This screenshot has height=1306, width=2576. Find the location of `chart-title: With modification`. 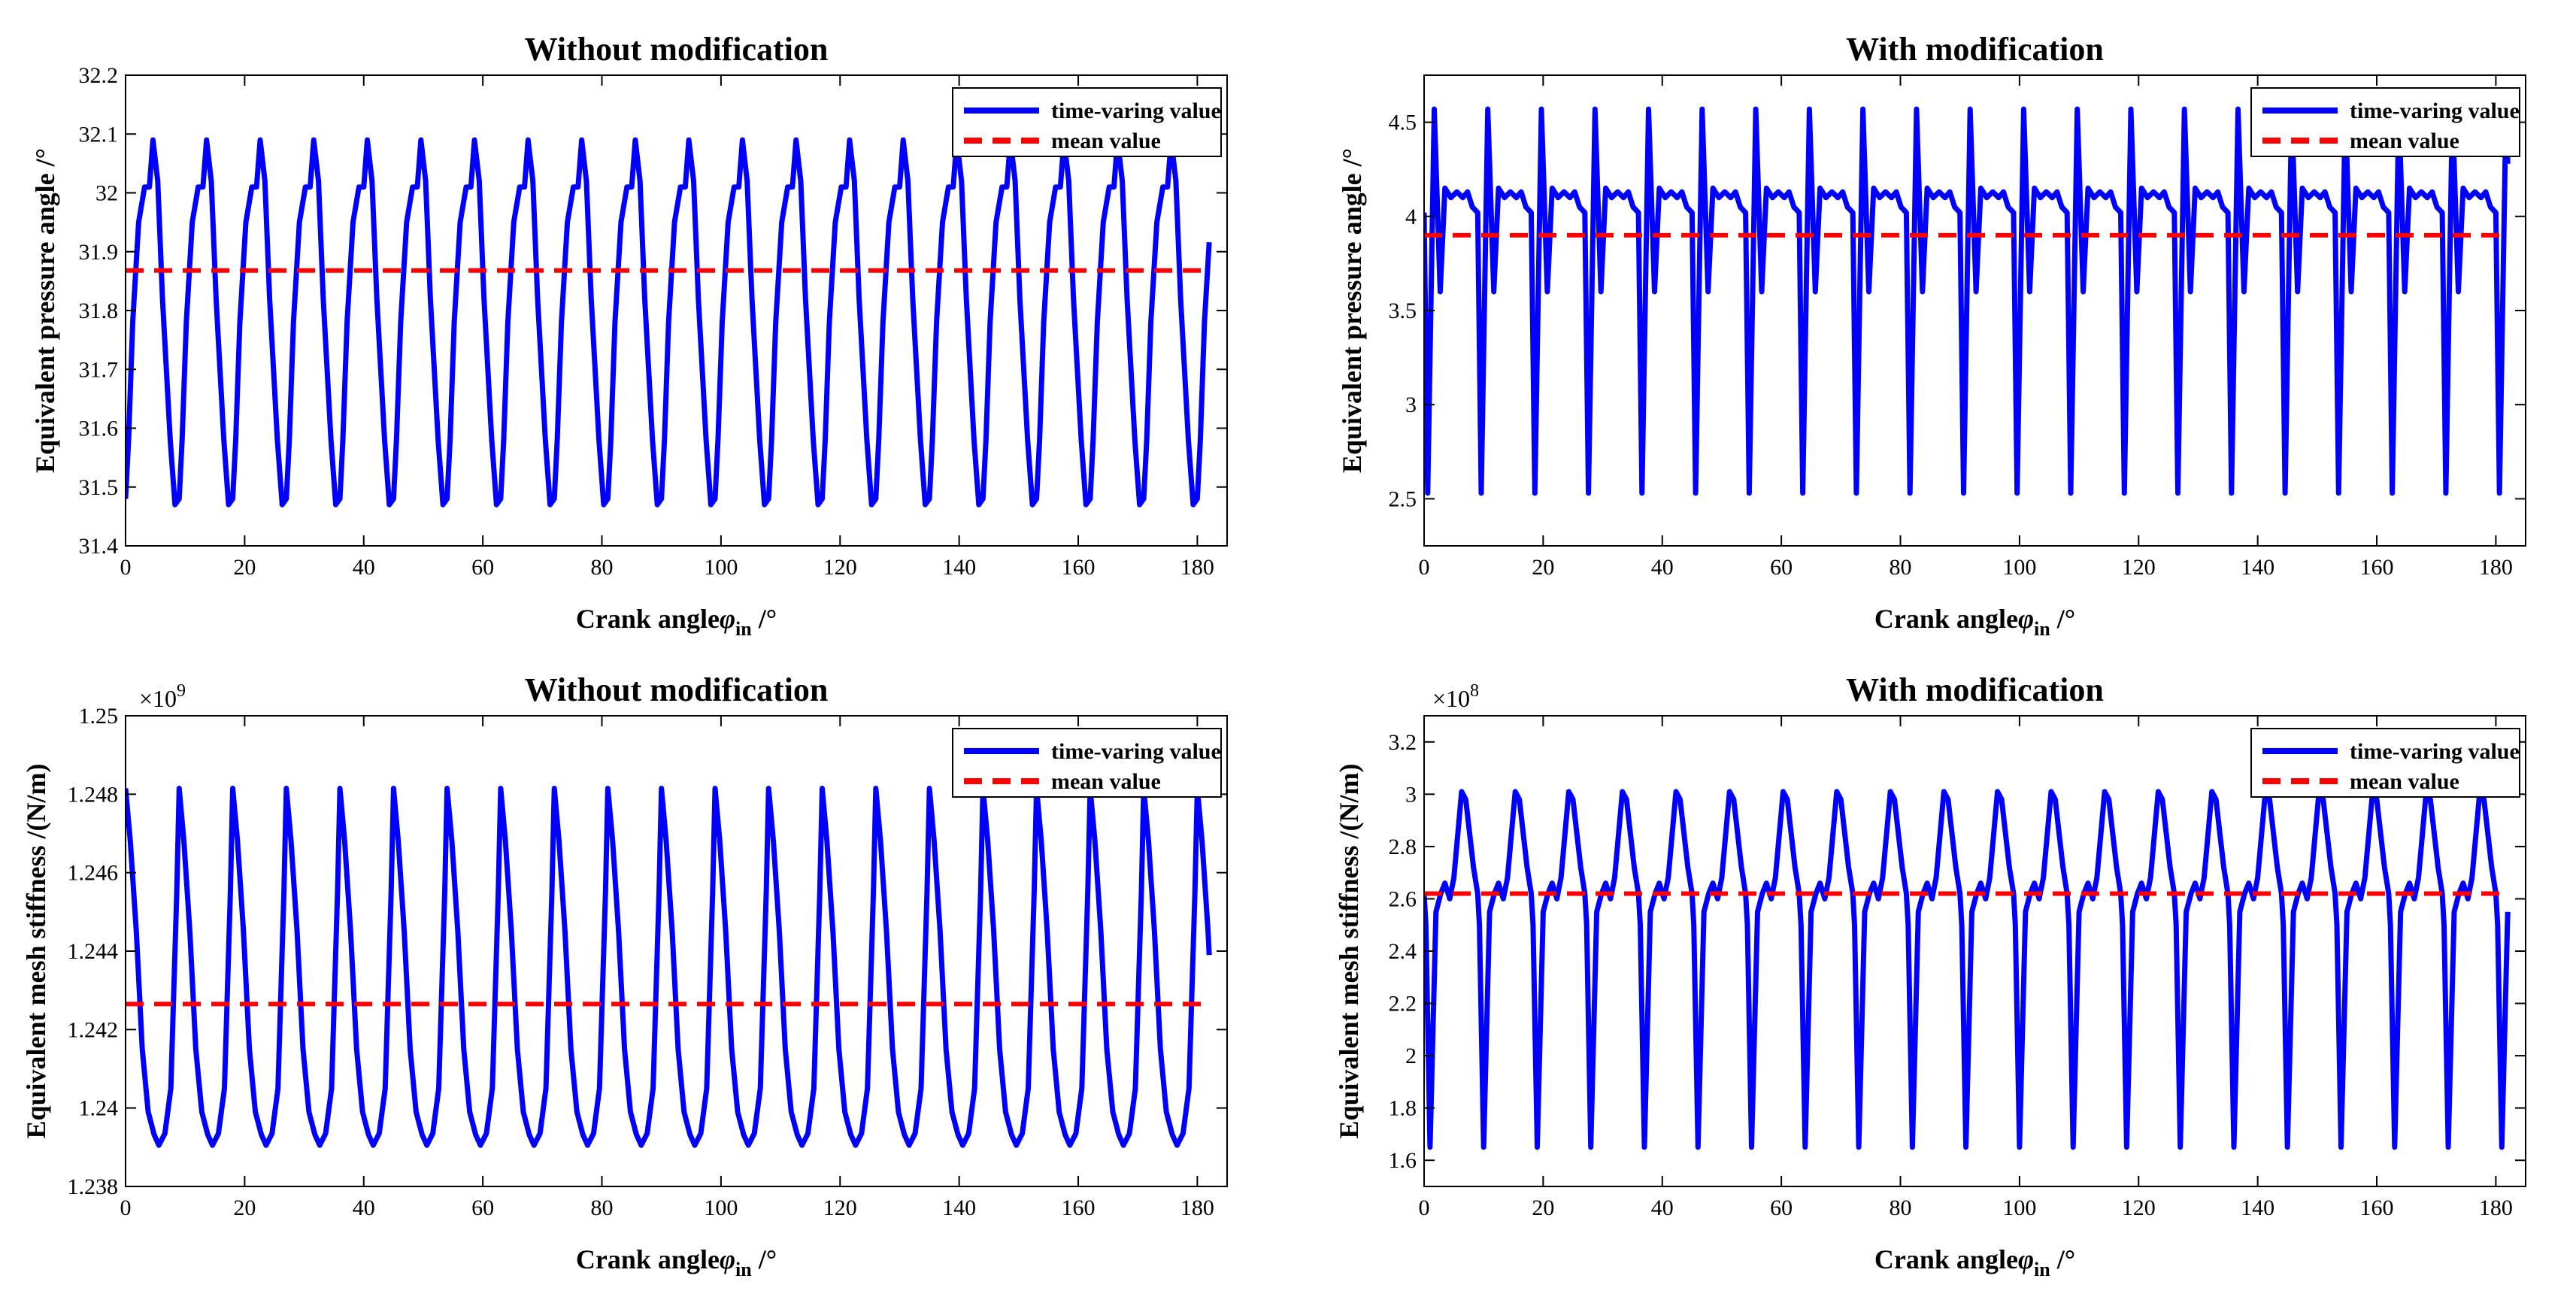

chart-title: With modification is located at coordinates (1975, 49).